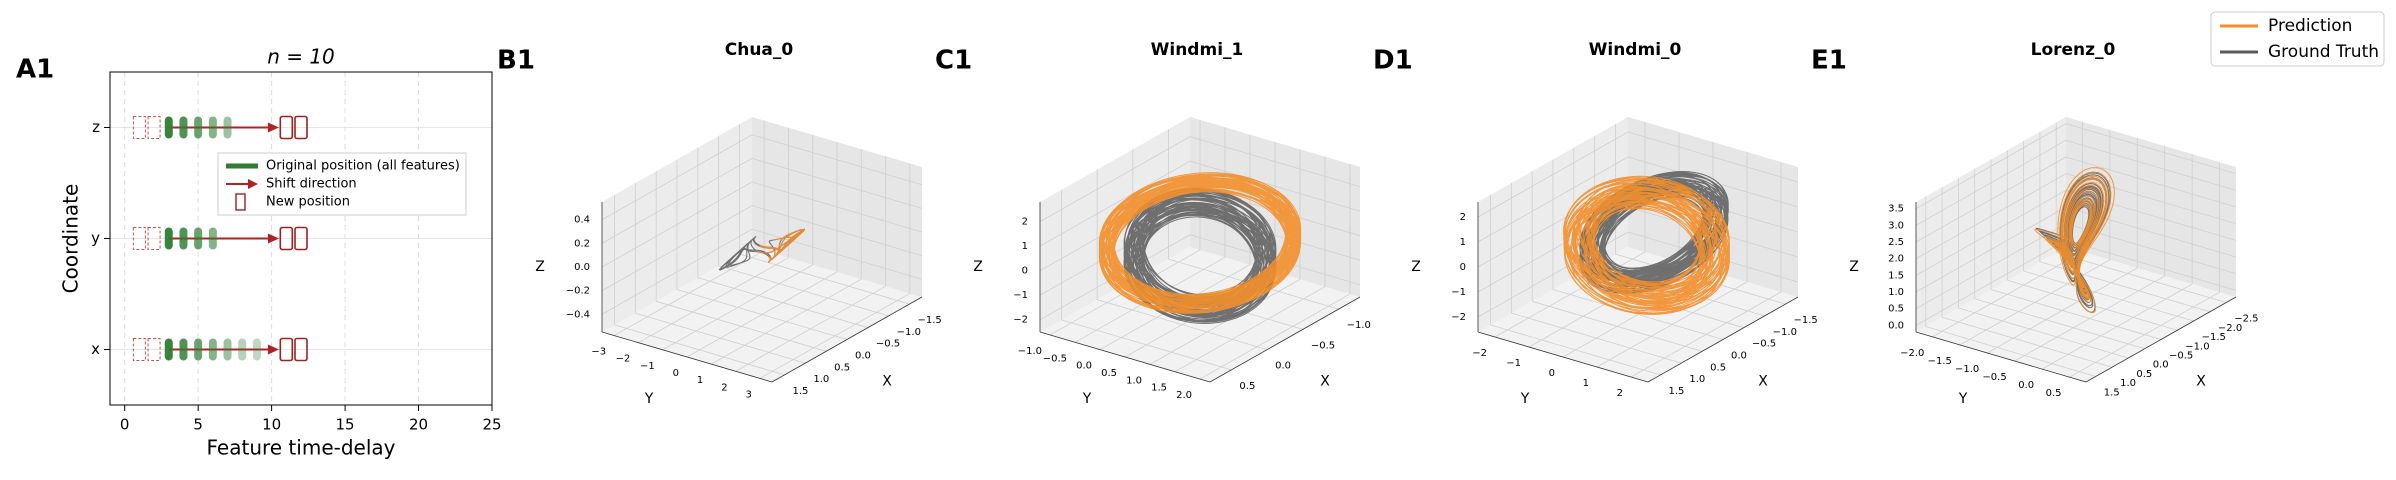 Image resolution: width=2396 pixels, height=480 pixels. Describe the element at coordinates (582, 243) in the screenshot. I see `z-tick-label: 0.2` at that location.